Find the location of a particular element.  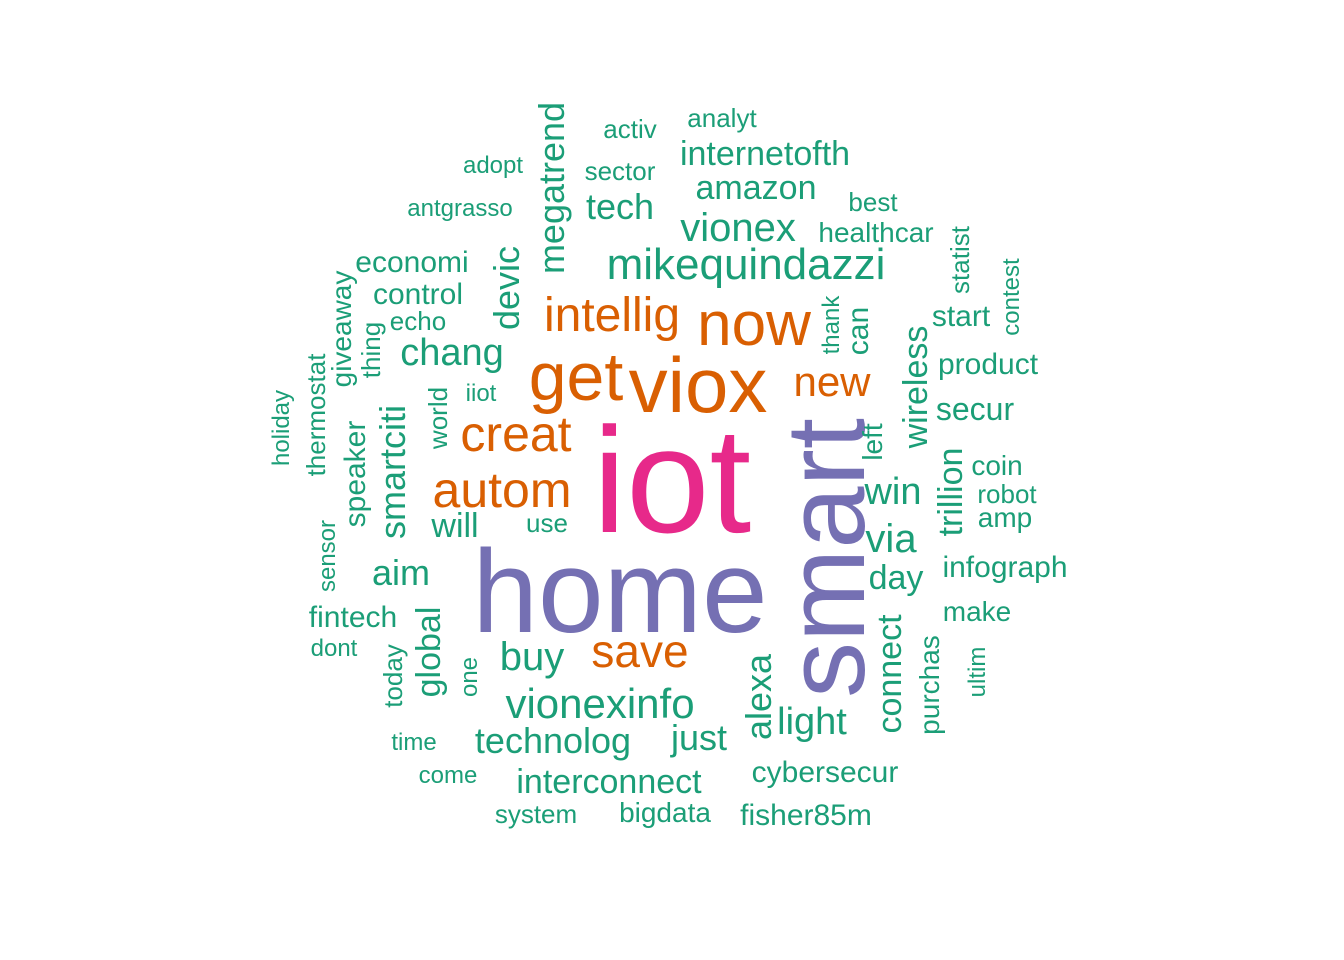

word-echo: echo is located at coordinates (418, 321).